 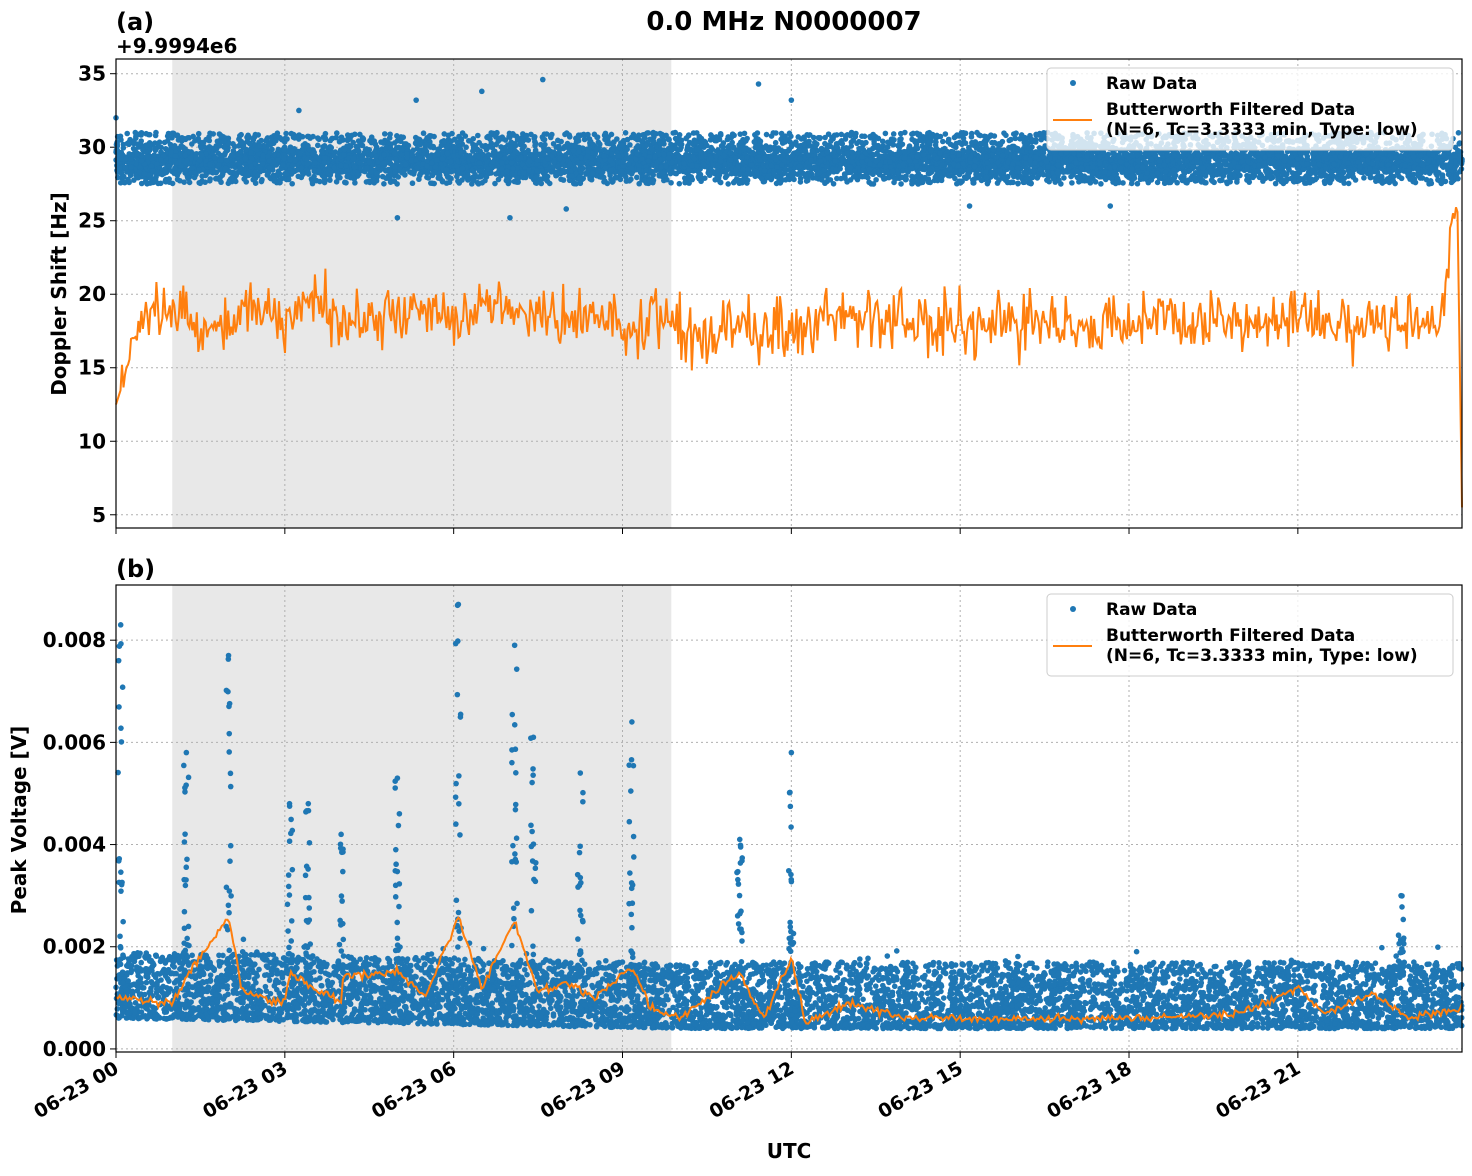 I want to click on panel-a-label: (a), so click(x=135, y=22).